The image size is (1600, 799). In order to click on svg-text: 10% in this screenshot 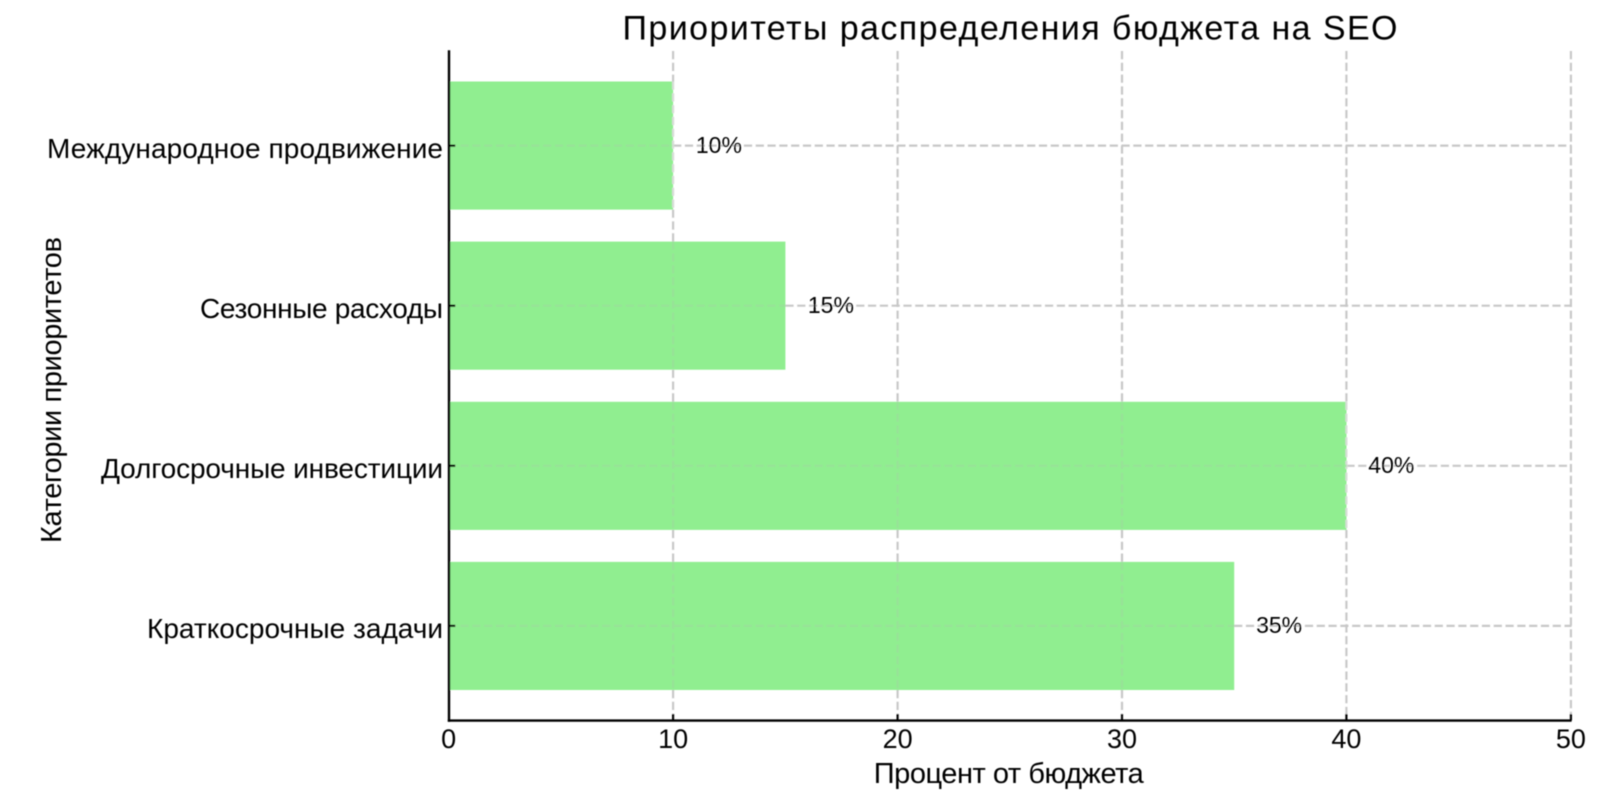, I will do `click(719, 145)`.